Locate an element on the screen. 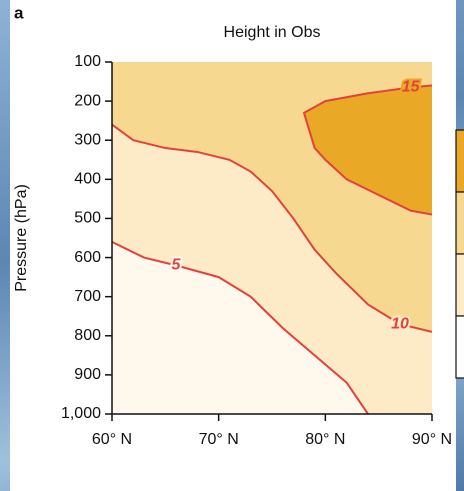  contour-label: 10 is located at coordinates (400, 323).